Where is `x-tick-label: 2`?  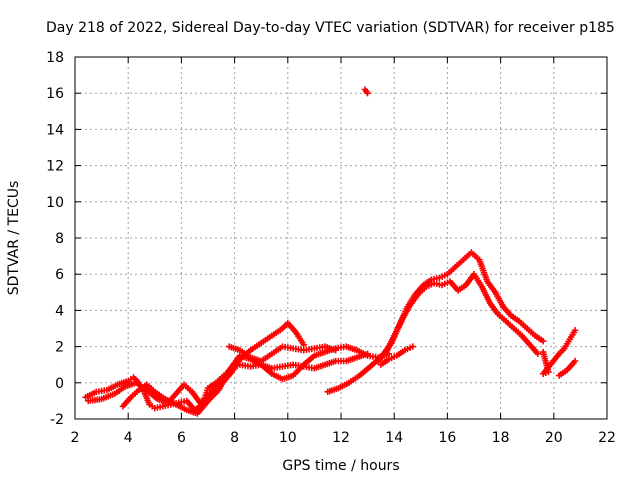
x-tick-label: 2 is located at coordinates (75, 438).